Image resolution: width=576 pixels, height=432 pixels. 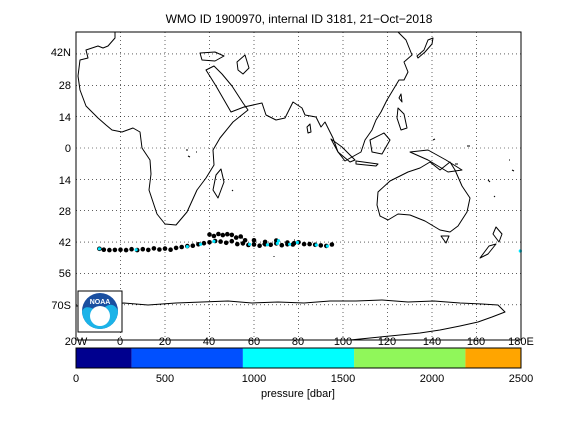 What do you see at coordinates (65, 243) in the screenshot?
I see `lat-tick-label: 42` at bounding box center [65, 243].